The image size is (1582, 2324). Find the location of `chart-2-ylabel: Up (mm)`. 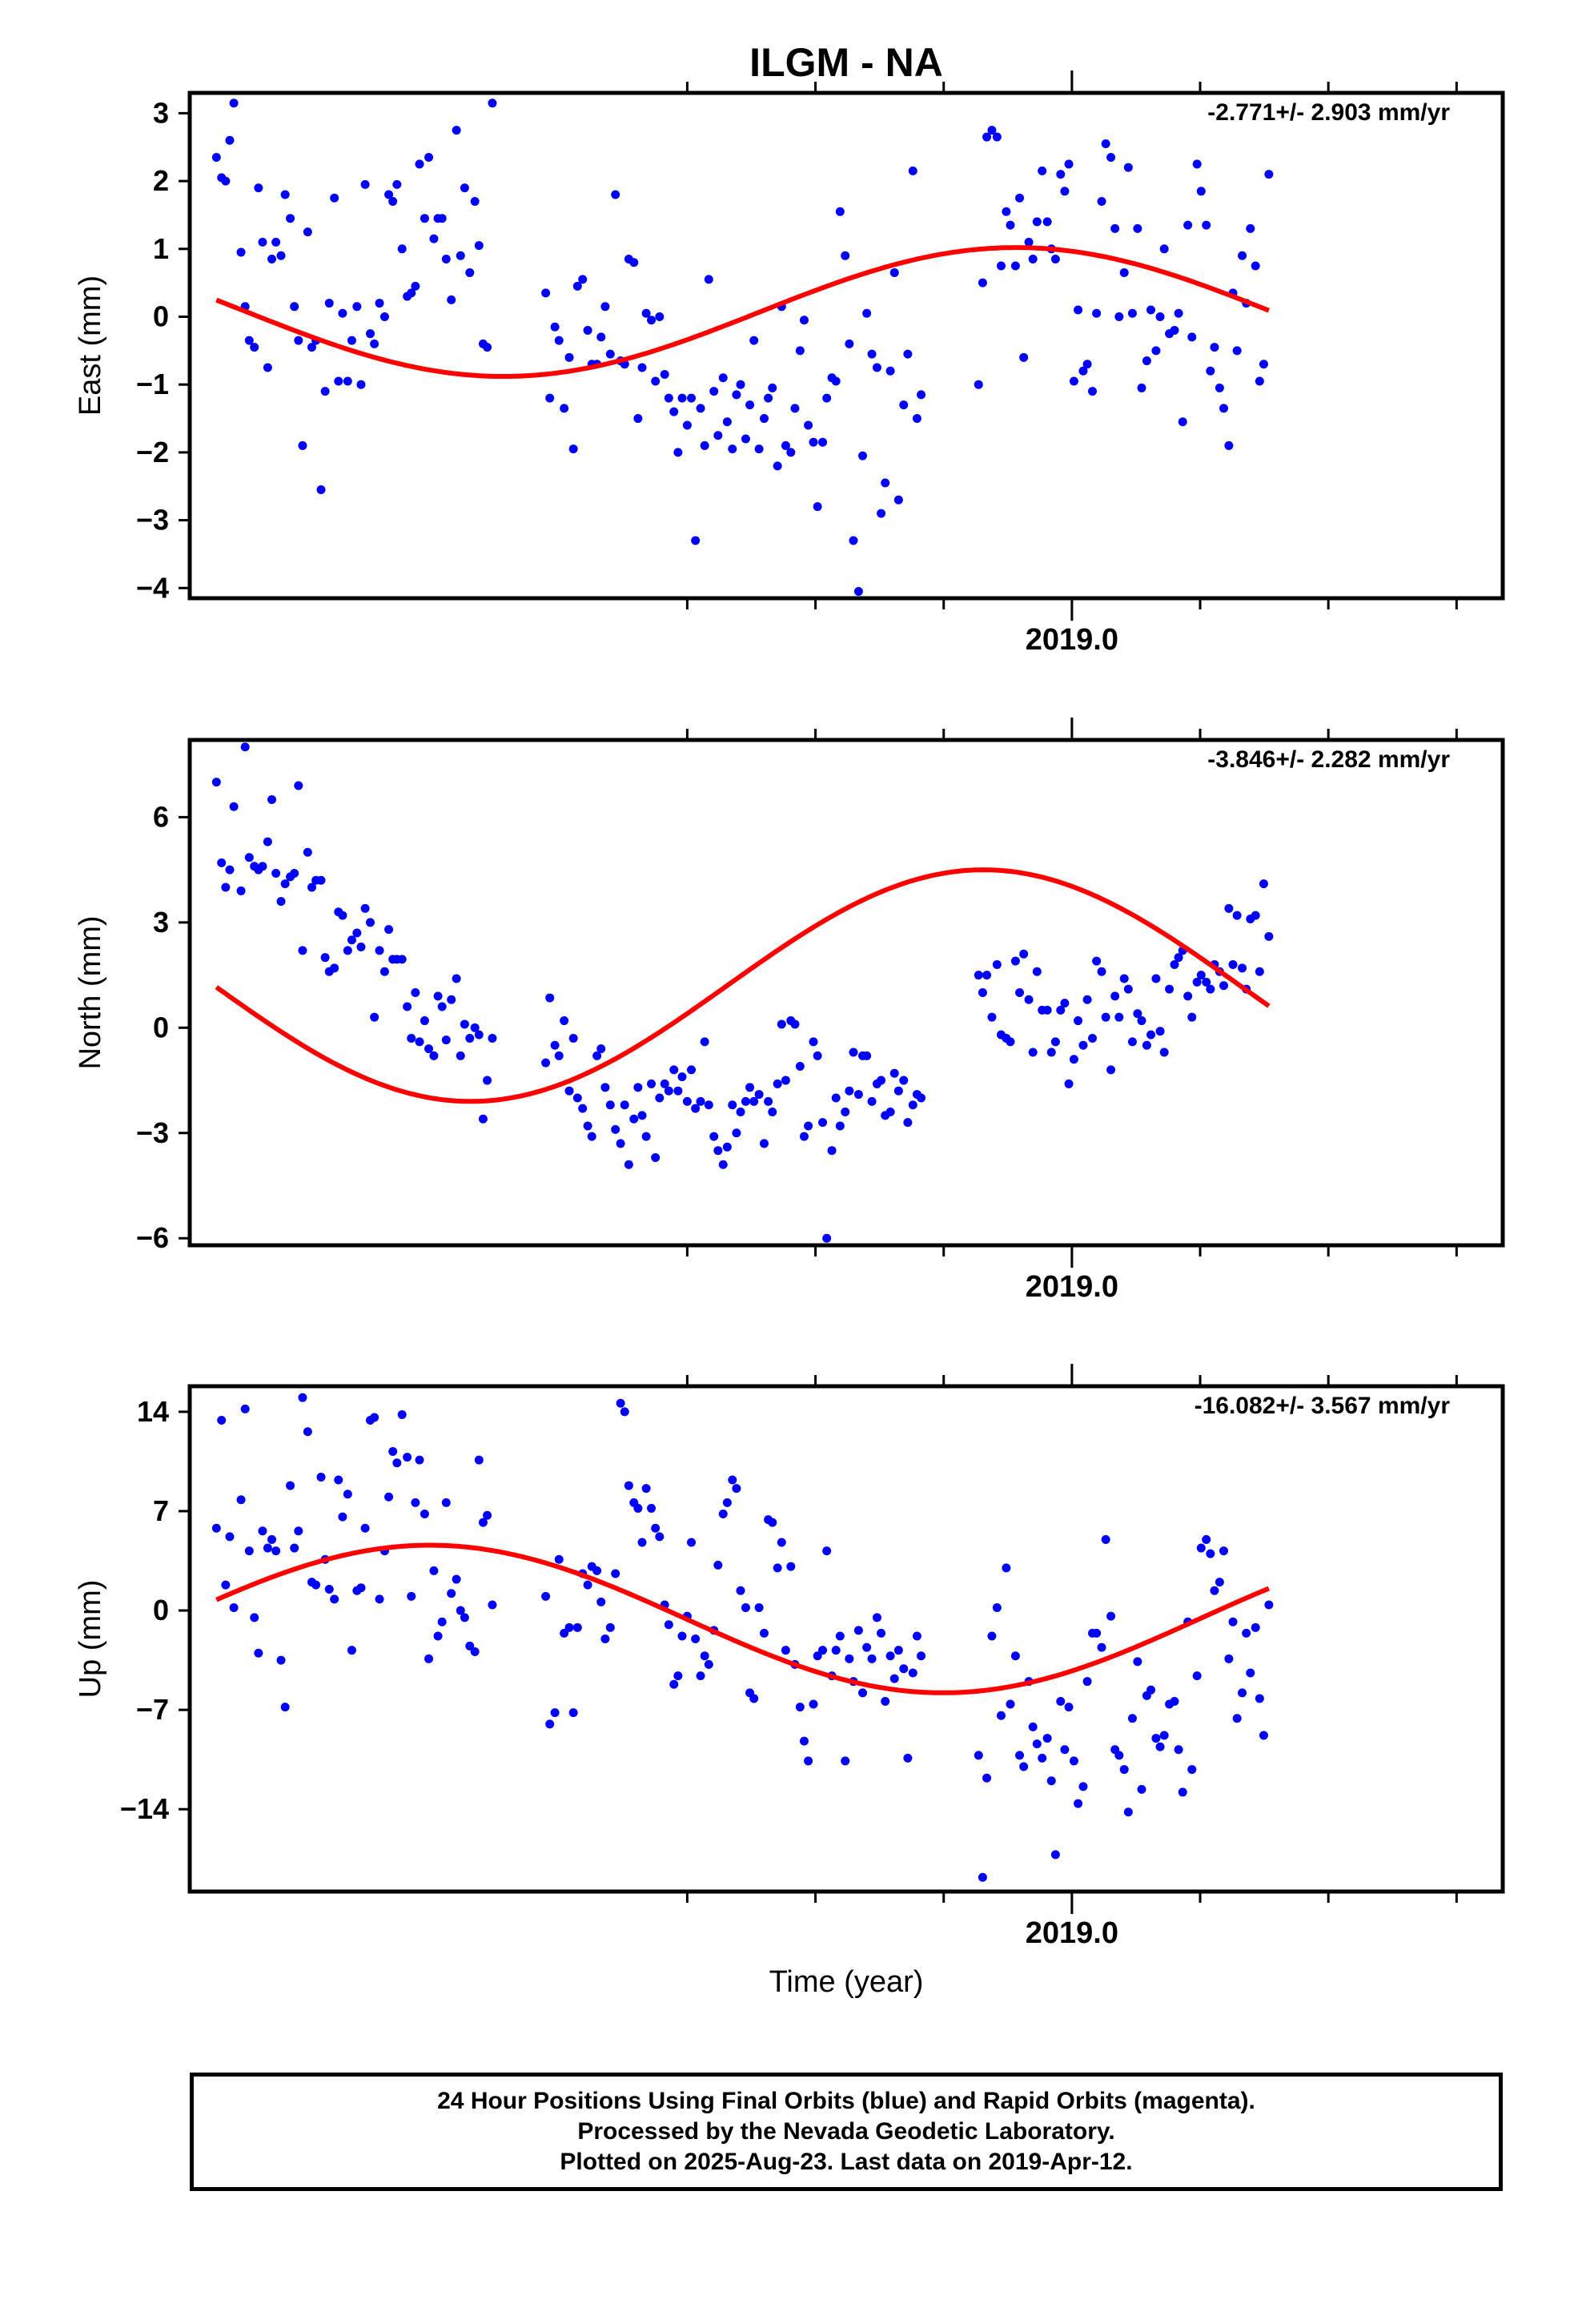

chart-2-ylabel: Up (mm) is located at coordinates (91, 1639).